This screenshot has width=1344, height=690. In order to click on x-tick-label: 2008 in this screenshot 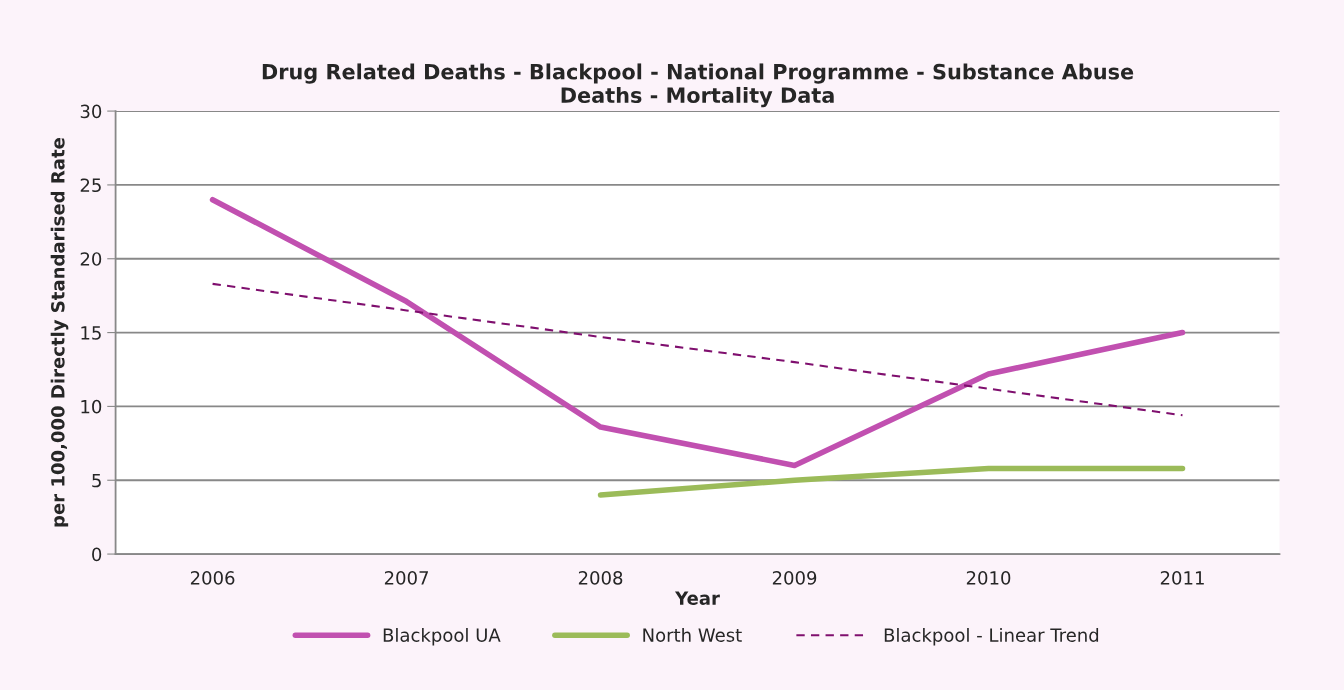, I will do `click(600, 578)`.